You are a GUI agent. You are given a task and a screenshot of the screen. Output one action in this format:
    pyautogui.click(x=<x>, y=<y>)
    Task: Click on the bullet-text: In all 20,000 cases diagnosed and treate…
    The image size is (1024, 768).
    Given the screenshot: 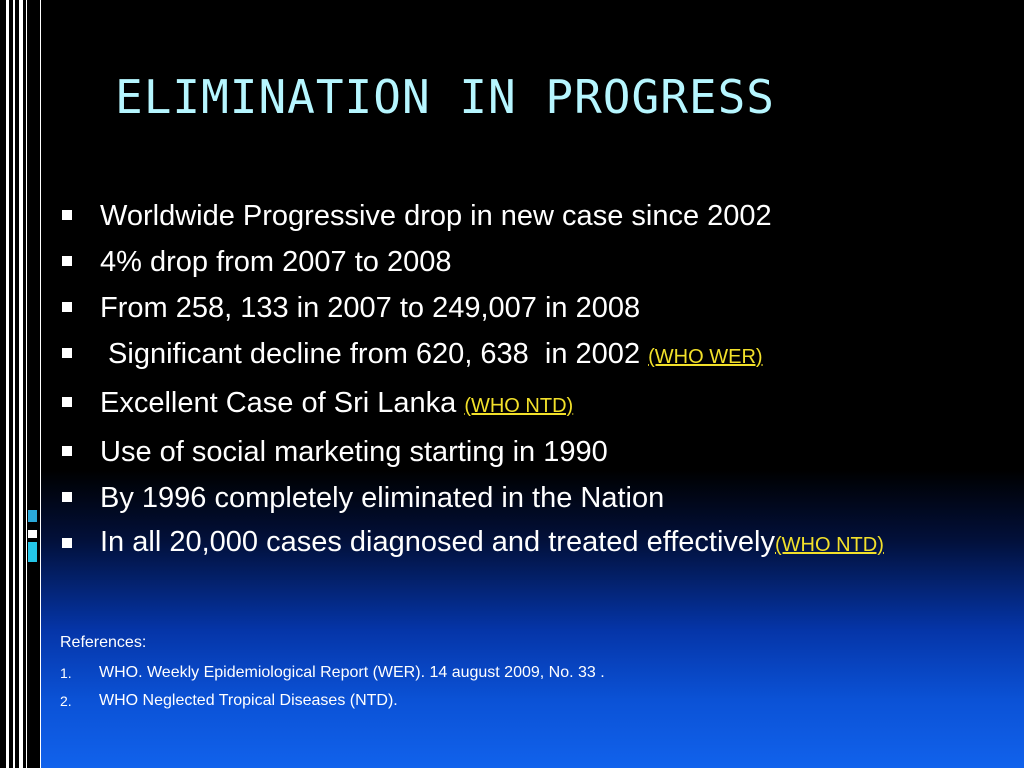 What is the action you would take?
    pyautogui.click(x=437, y=542)
    